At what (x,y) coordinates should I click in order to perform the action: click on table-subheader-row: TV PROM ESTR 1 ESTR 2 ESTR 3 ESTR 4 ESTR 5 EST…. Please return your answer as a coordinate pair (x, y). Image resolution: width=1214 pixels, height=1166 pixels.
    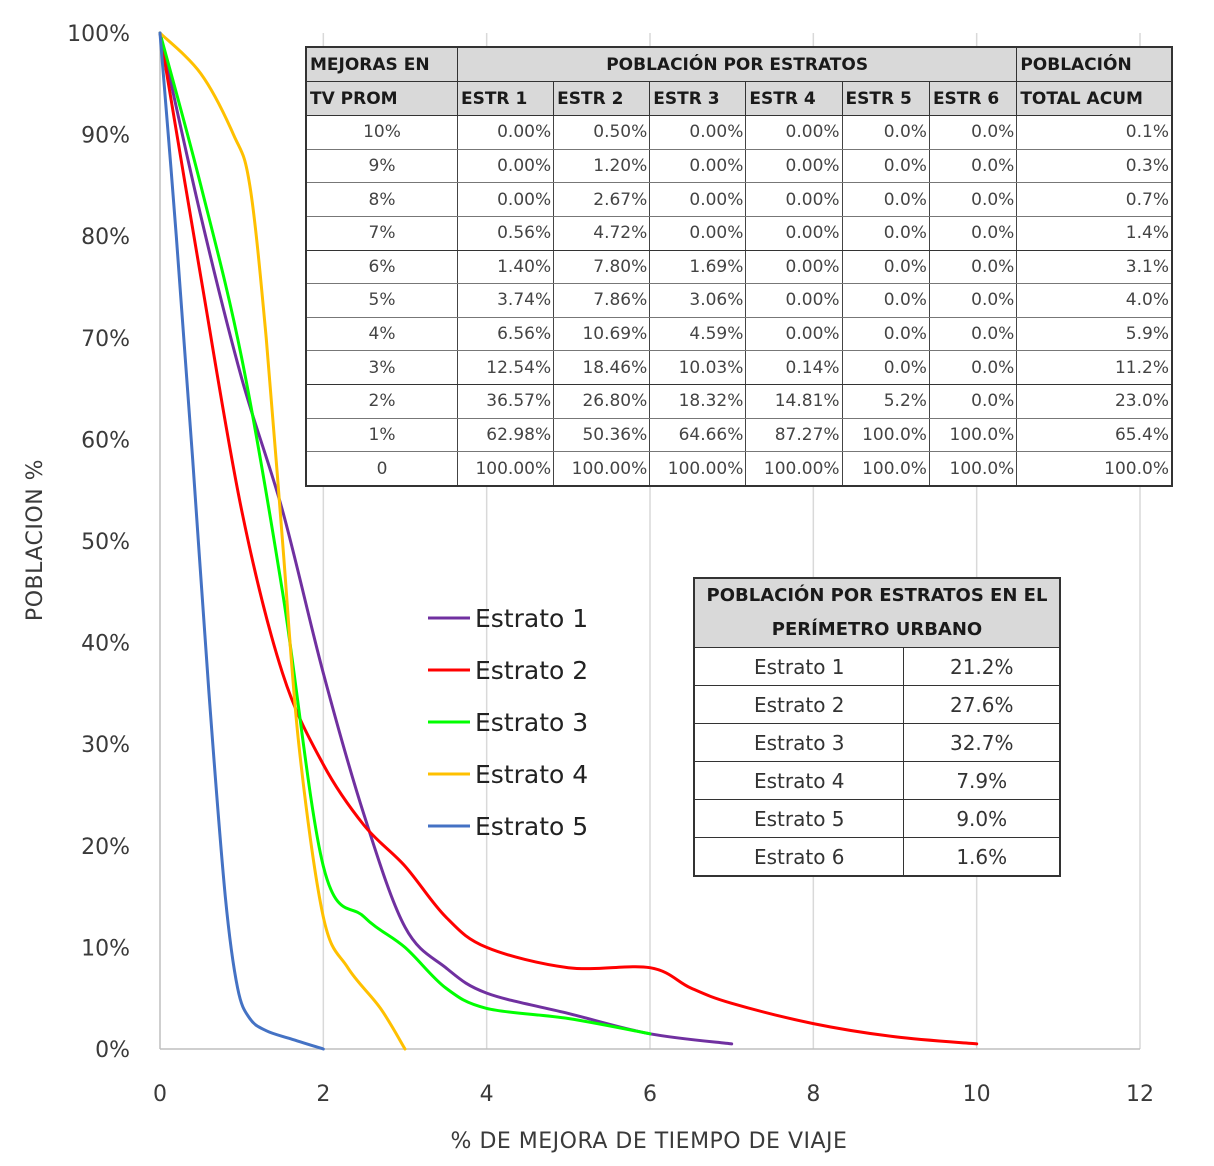
    Looking at the image, I should click on (739, 98).